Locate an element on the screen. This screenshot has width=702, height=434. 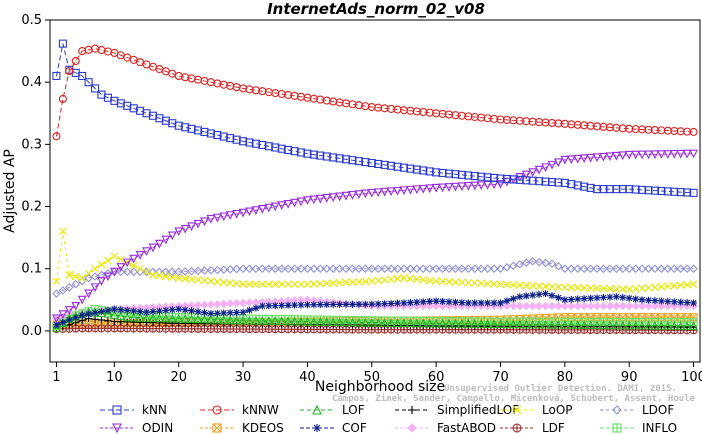
x-tick-label: 70 is located at coordinates (500, 377).